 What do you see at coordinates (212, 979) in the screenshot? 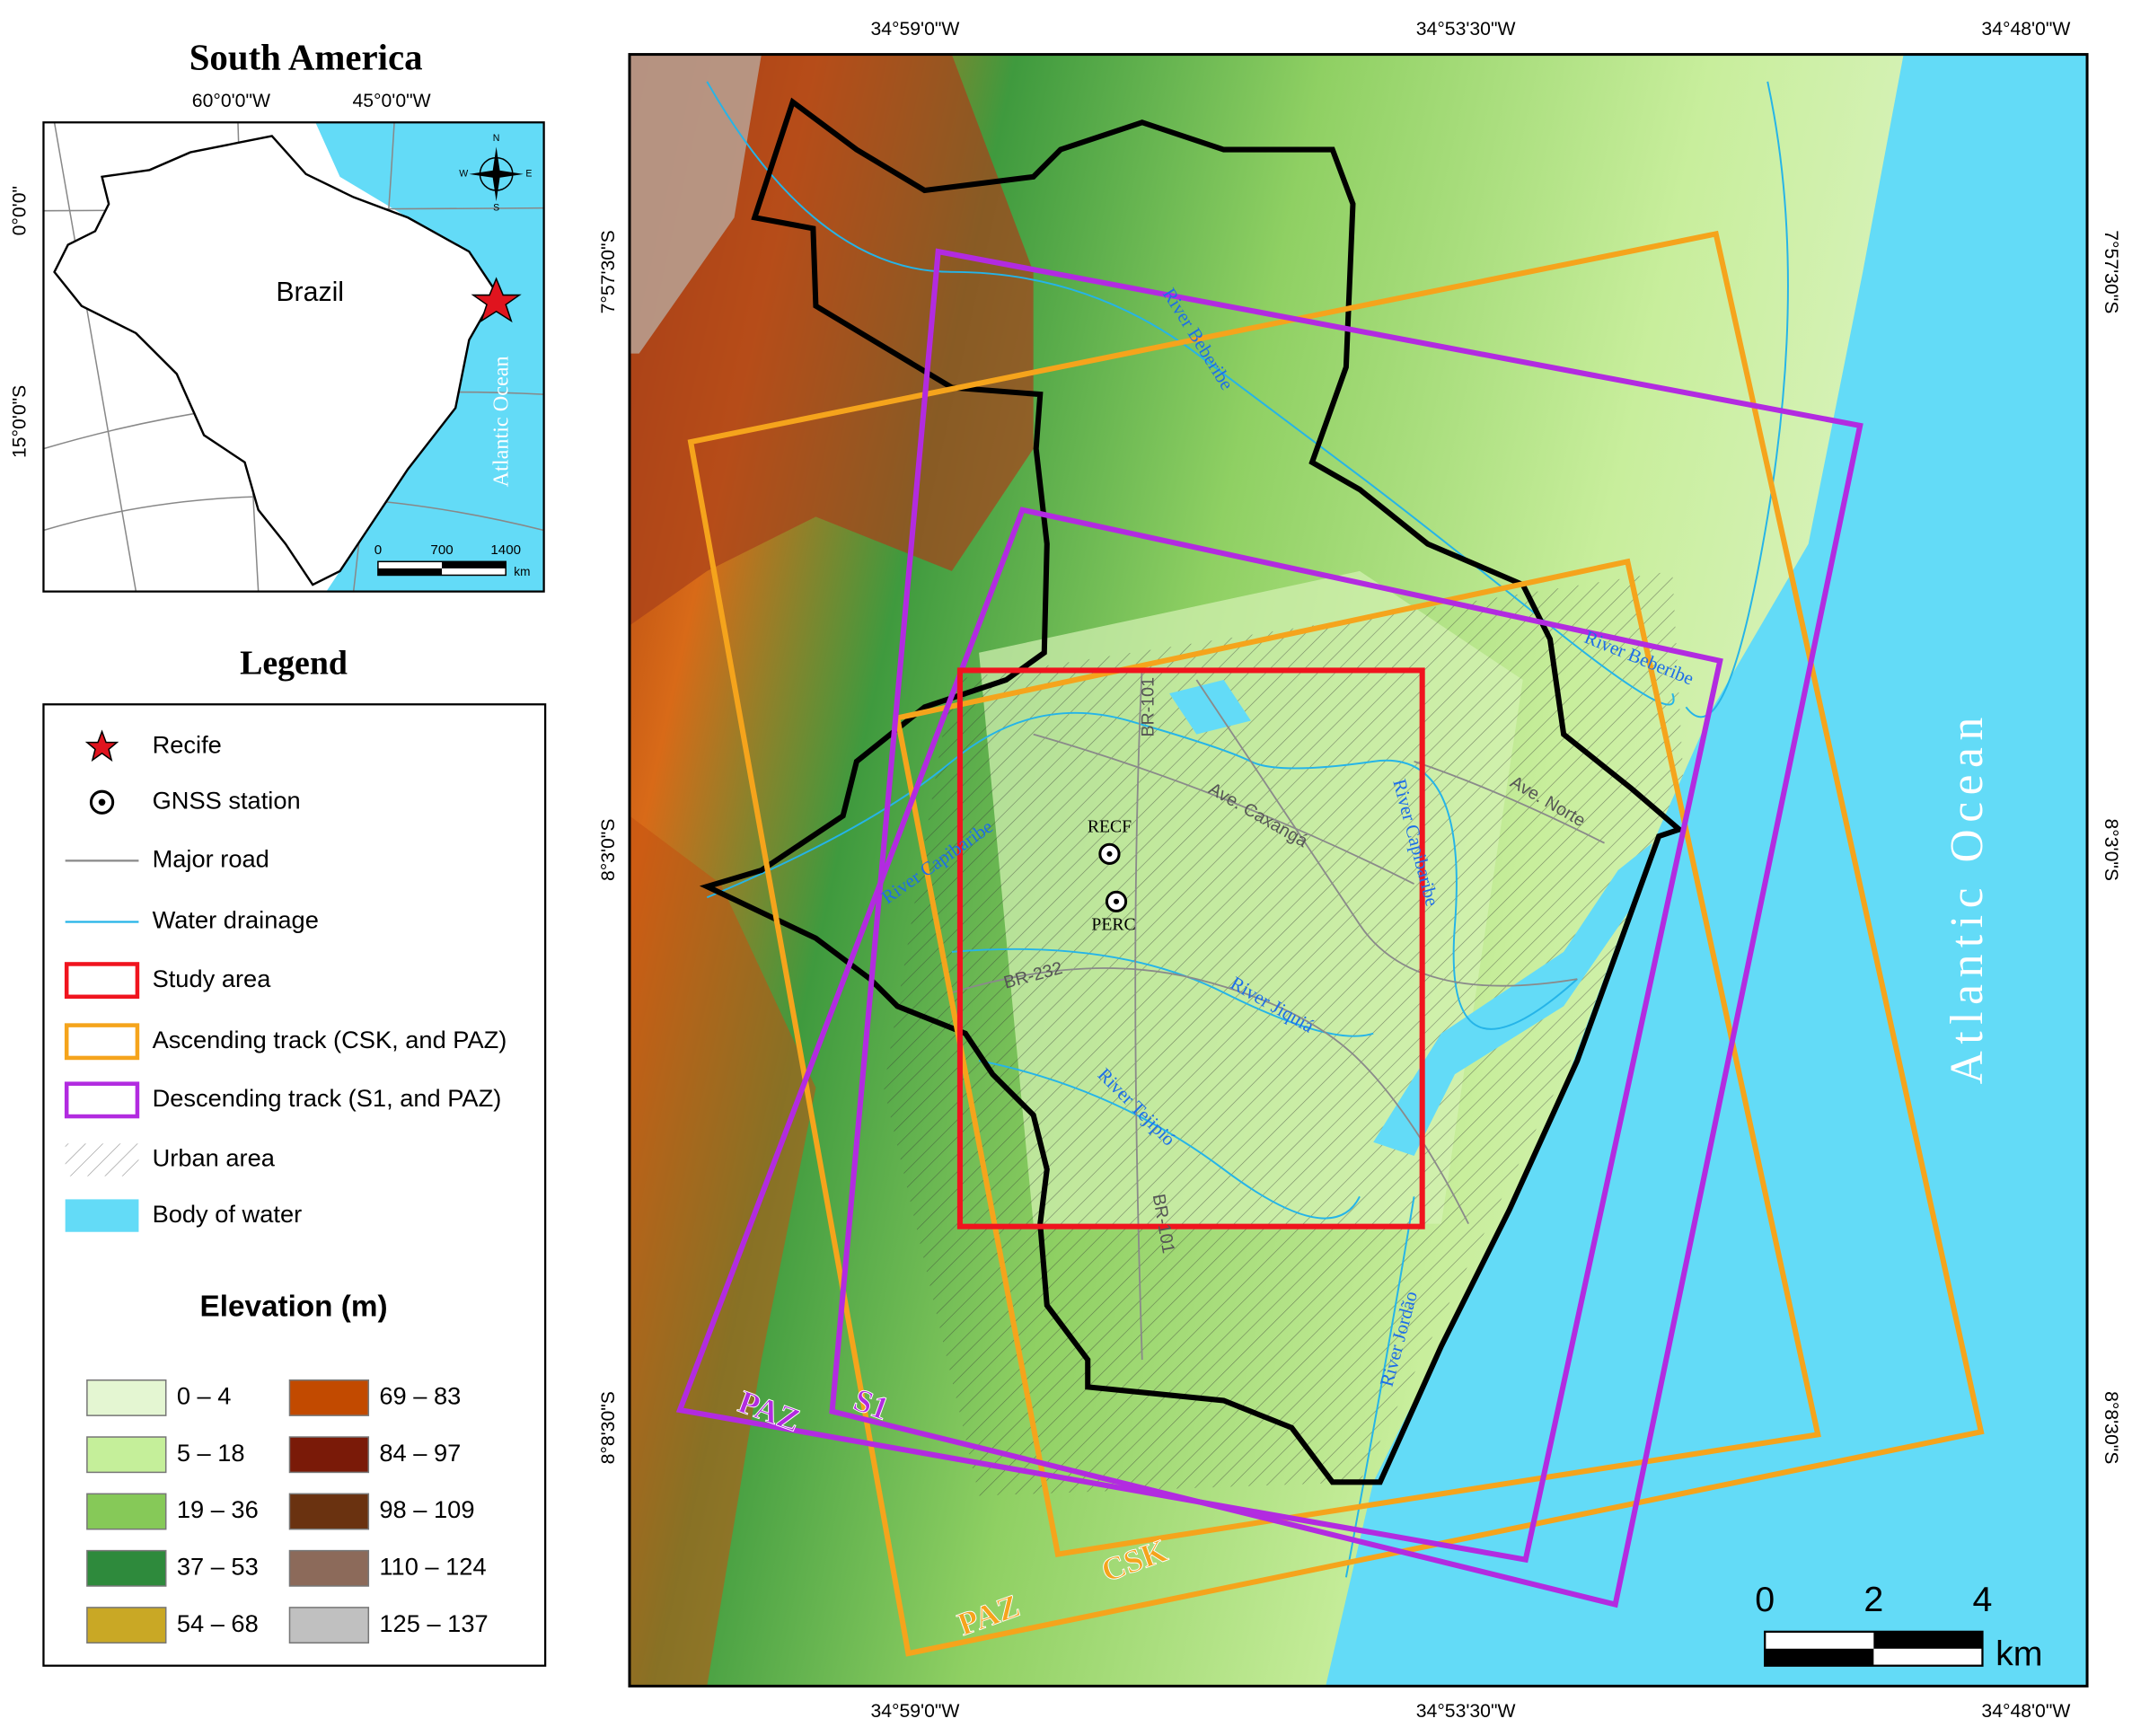
I see `legend-label: Study area` at bounding box center [212, 979].